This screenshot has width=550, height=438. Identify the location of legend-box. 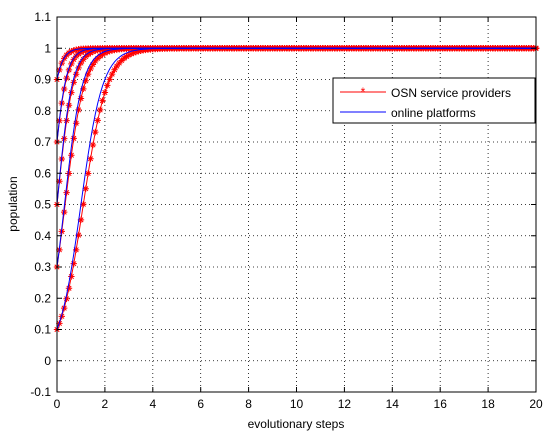
(434, 100).